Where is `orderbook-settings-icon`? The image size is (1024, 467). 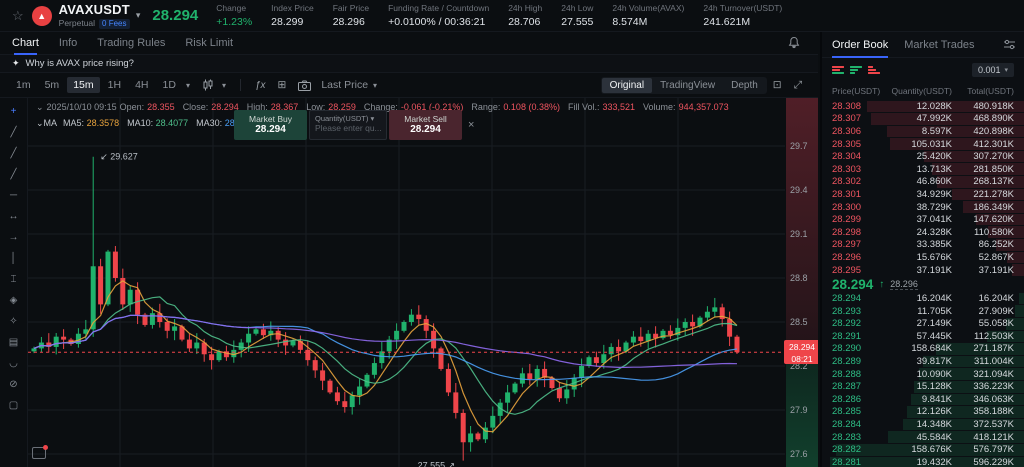
orderbook-settings-icon is located at coordinates (1009, 44).